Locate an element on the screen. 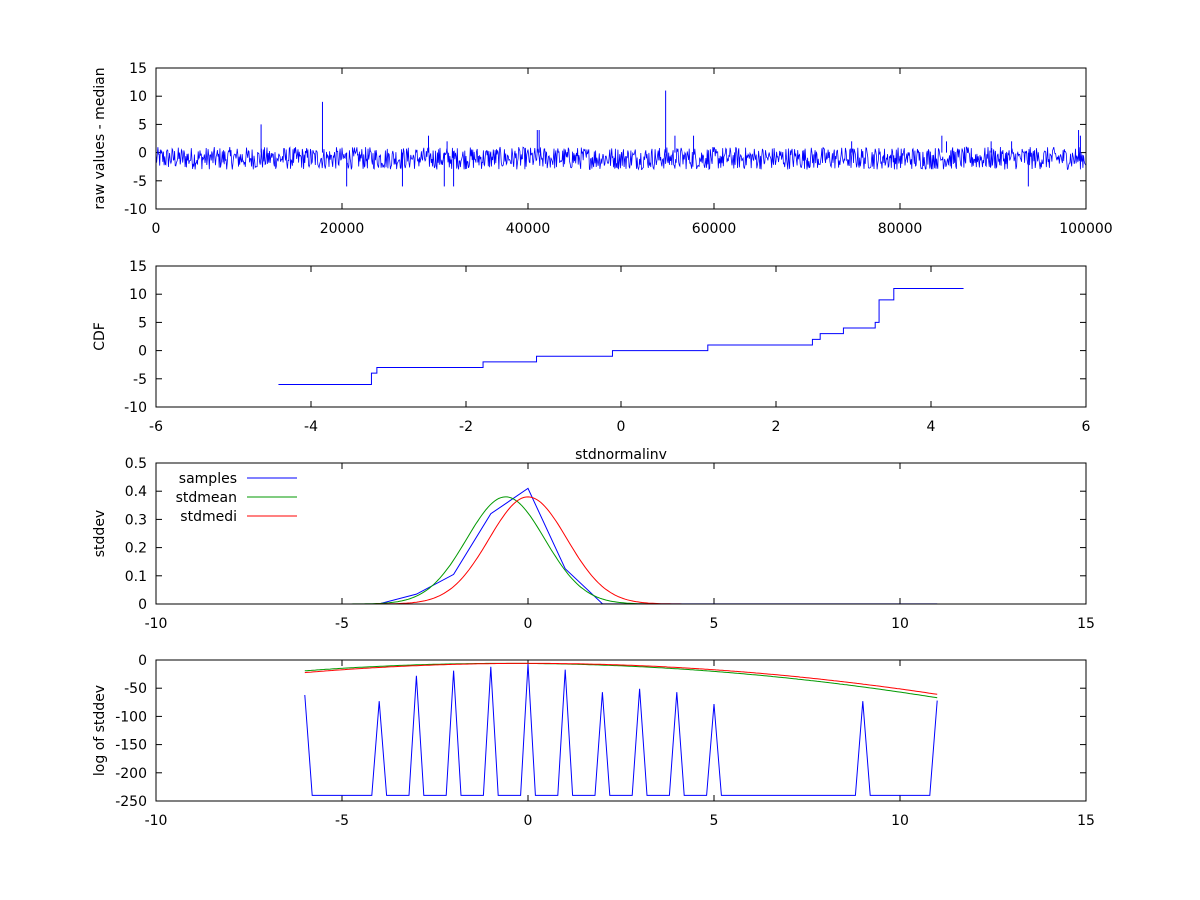 The width and height of the screenshot is (1200, 900). y-tick-label: -150 is located at coordinates (131, 746).